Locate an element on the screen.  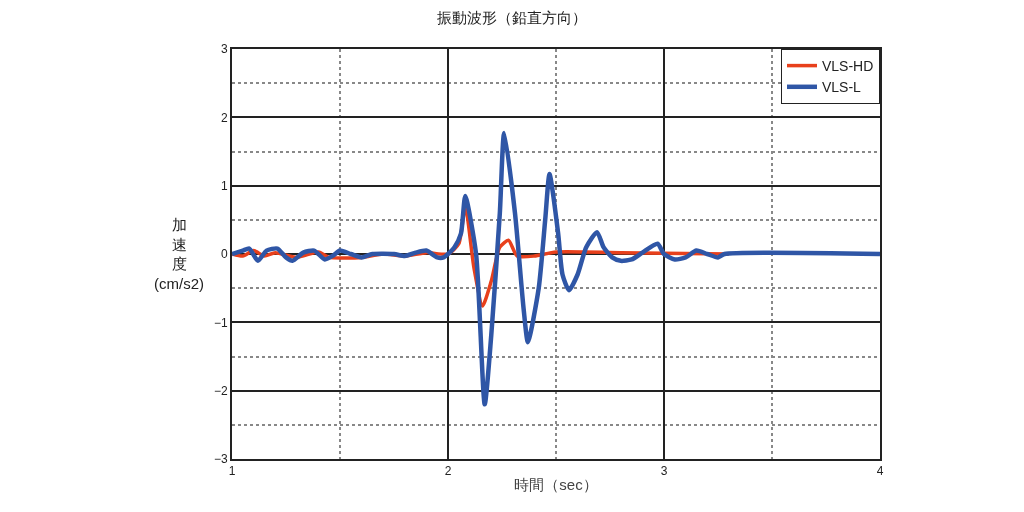
legend-label: VLS-L is located at coordinates (842, 87).